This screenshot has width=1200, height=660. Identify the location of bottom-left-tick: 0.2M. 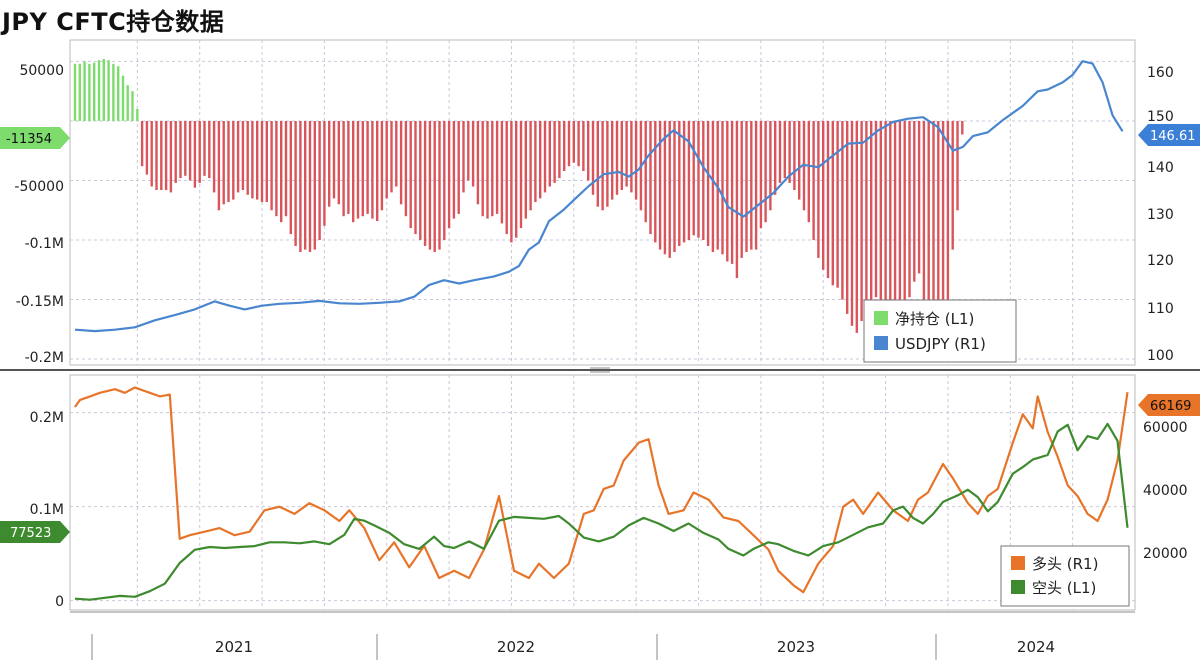
(47, 418).